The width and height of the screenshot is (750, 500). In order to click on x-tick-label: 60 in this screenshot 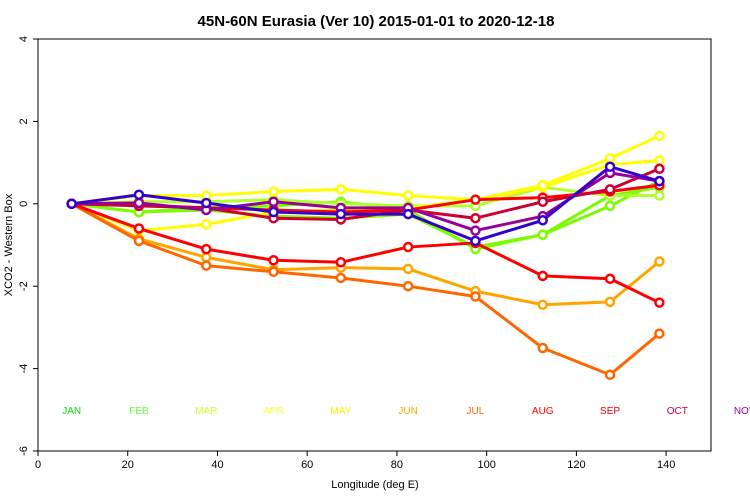, I will do `click(307, 465)`.